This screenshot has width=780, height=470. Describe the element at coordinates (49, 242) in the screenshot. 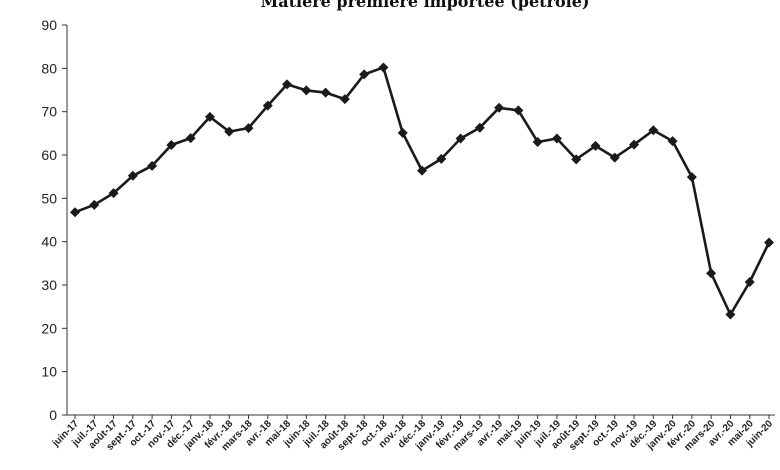

I see `y-tick-label: 40` at that location.